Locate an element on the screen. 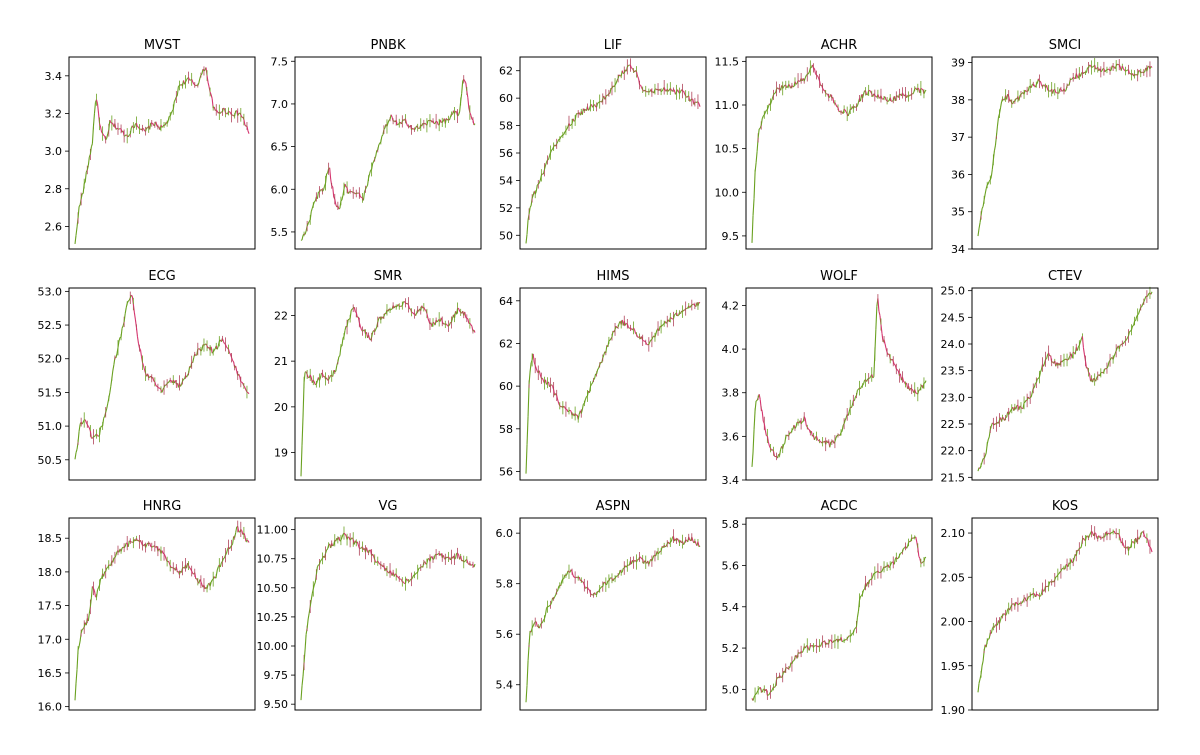 The width and height of the screenshot is (1200, 755). plot-frame is located at coordinates (388, 614).